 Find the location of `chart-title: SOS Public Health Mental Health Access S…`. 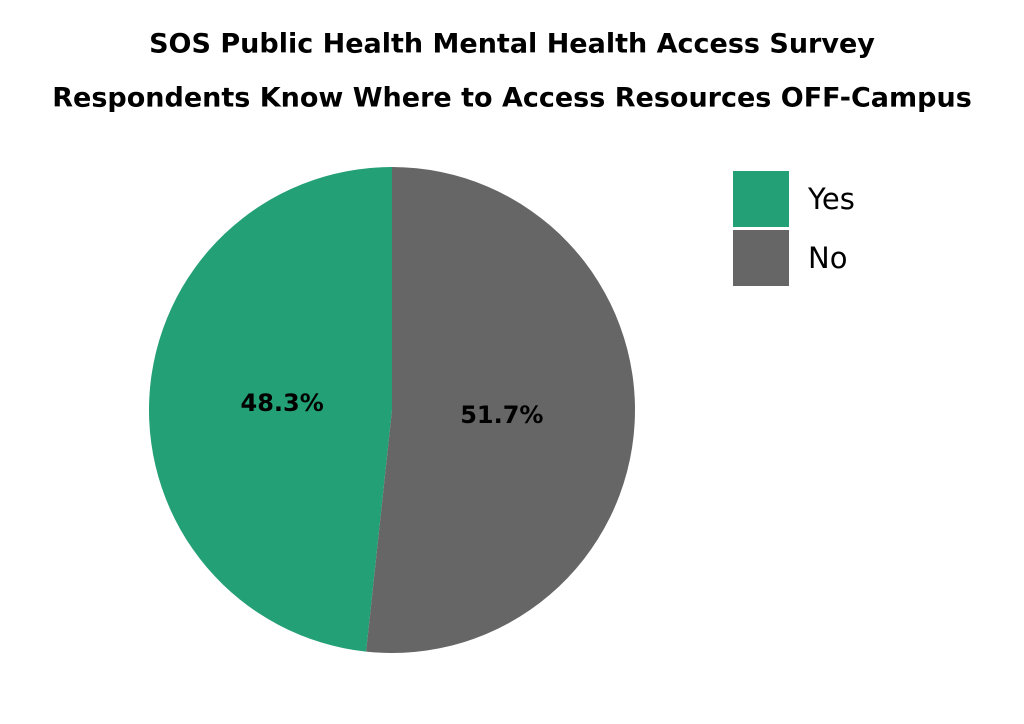

chart-title: SOS Public Health Mental Health Access S… is located at coordinates (512, 44).